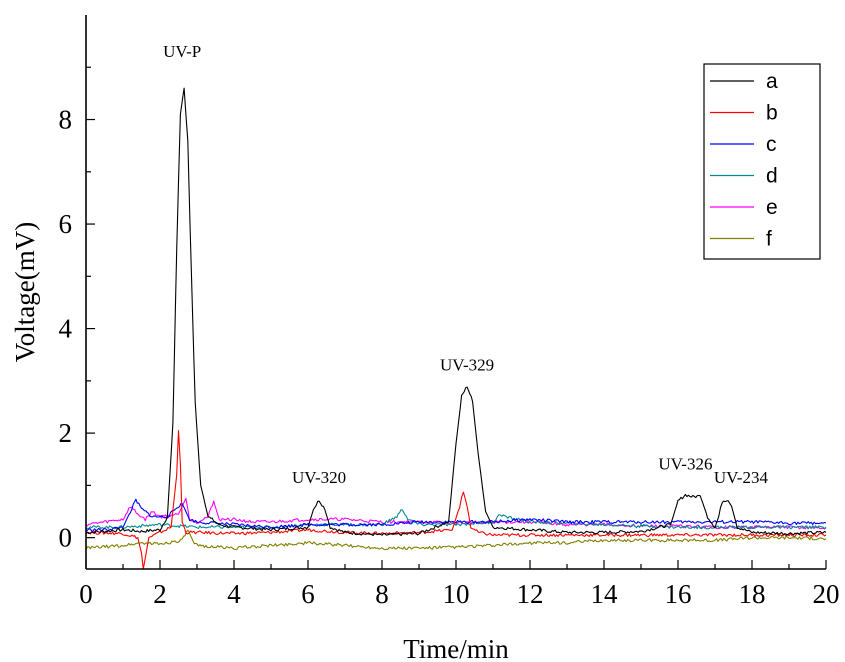  Describe the element at coordinates (762, 161) in the screenshot. I see `legend-box` at that location.